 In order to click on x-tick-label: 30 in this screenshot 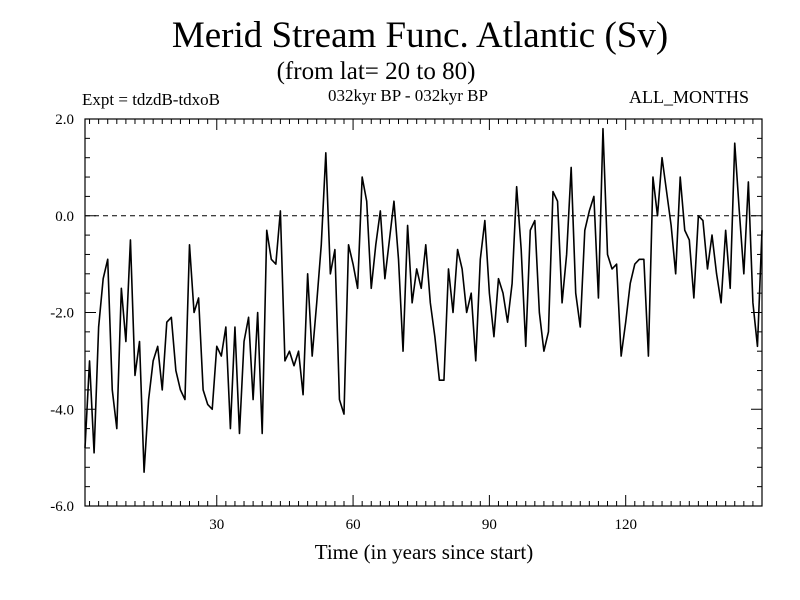, I will do `click(216, 525)`.